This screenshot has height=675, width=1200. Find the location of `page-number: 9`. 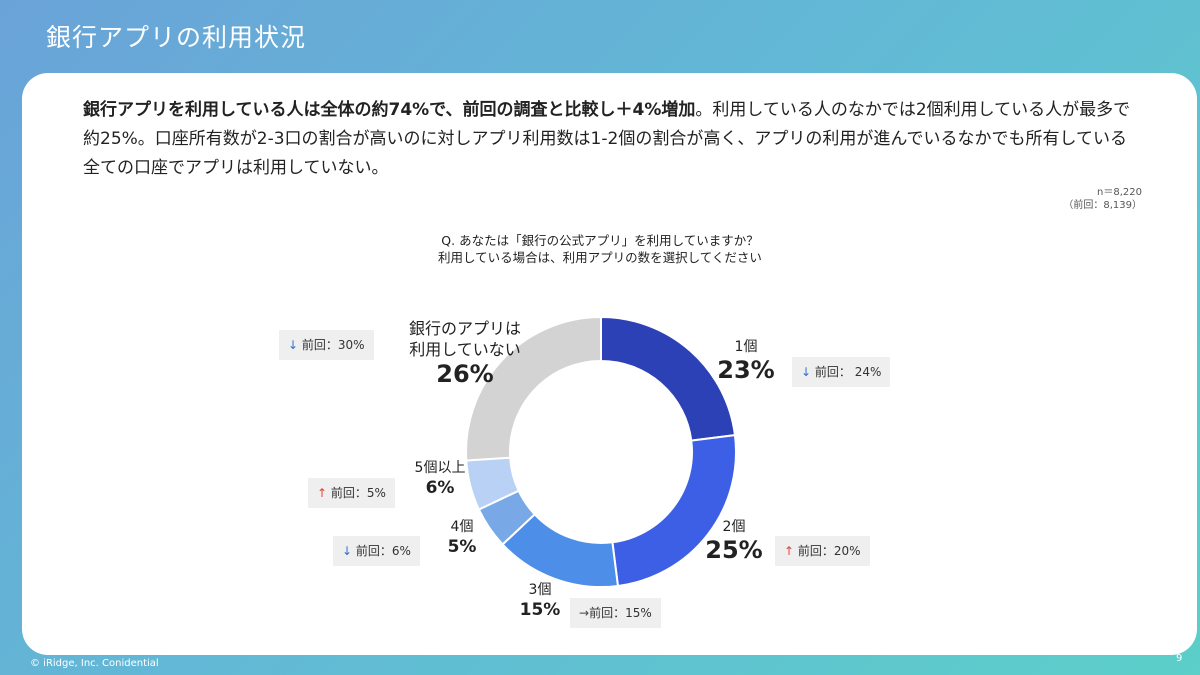

page-number: 9 is located at coordinates (1179, 658).